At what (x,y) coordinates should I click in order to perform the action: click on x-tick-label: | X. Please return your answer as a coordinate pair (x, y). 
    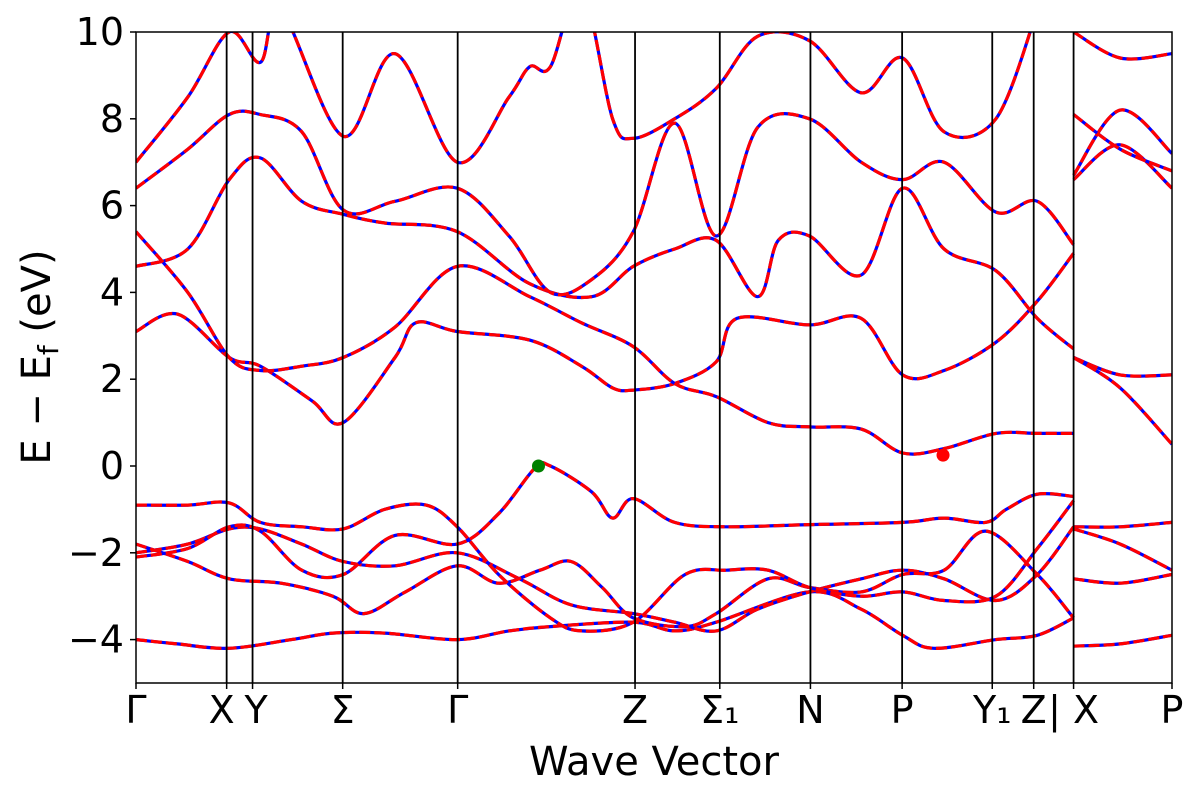
    Looking at the image, I should click on (1073, 710).